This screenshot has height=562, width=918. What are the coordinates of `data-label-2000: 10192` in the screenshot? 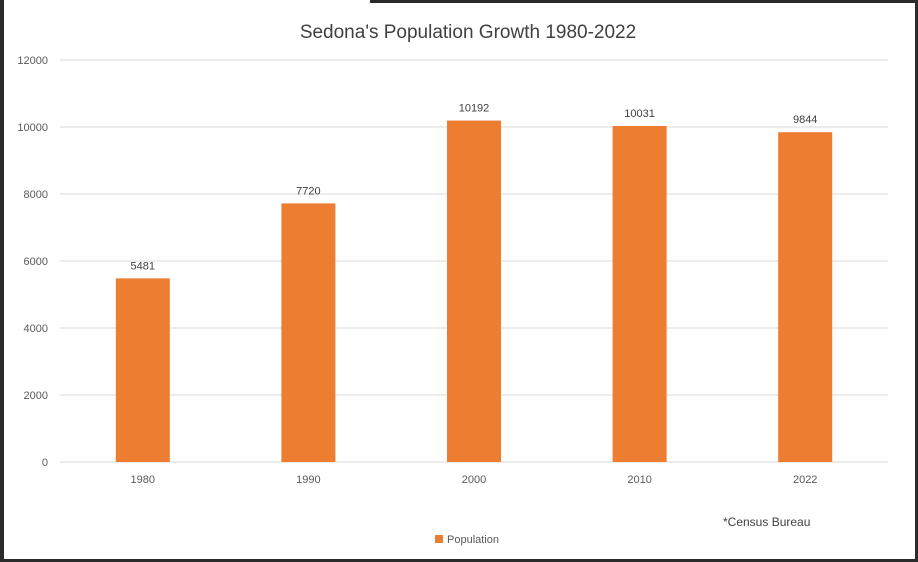 It's located at (474, 109).